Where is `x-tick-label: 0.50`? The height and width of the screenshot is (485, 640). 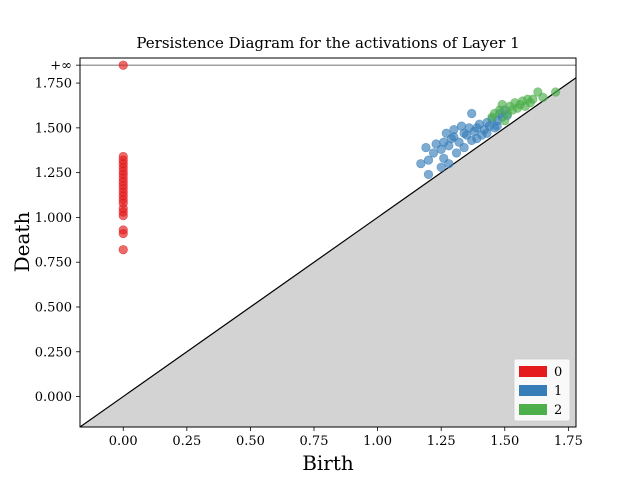 x-tick-label: 0.50 is located at coordinates (250, 441).